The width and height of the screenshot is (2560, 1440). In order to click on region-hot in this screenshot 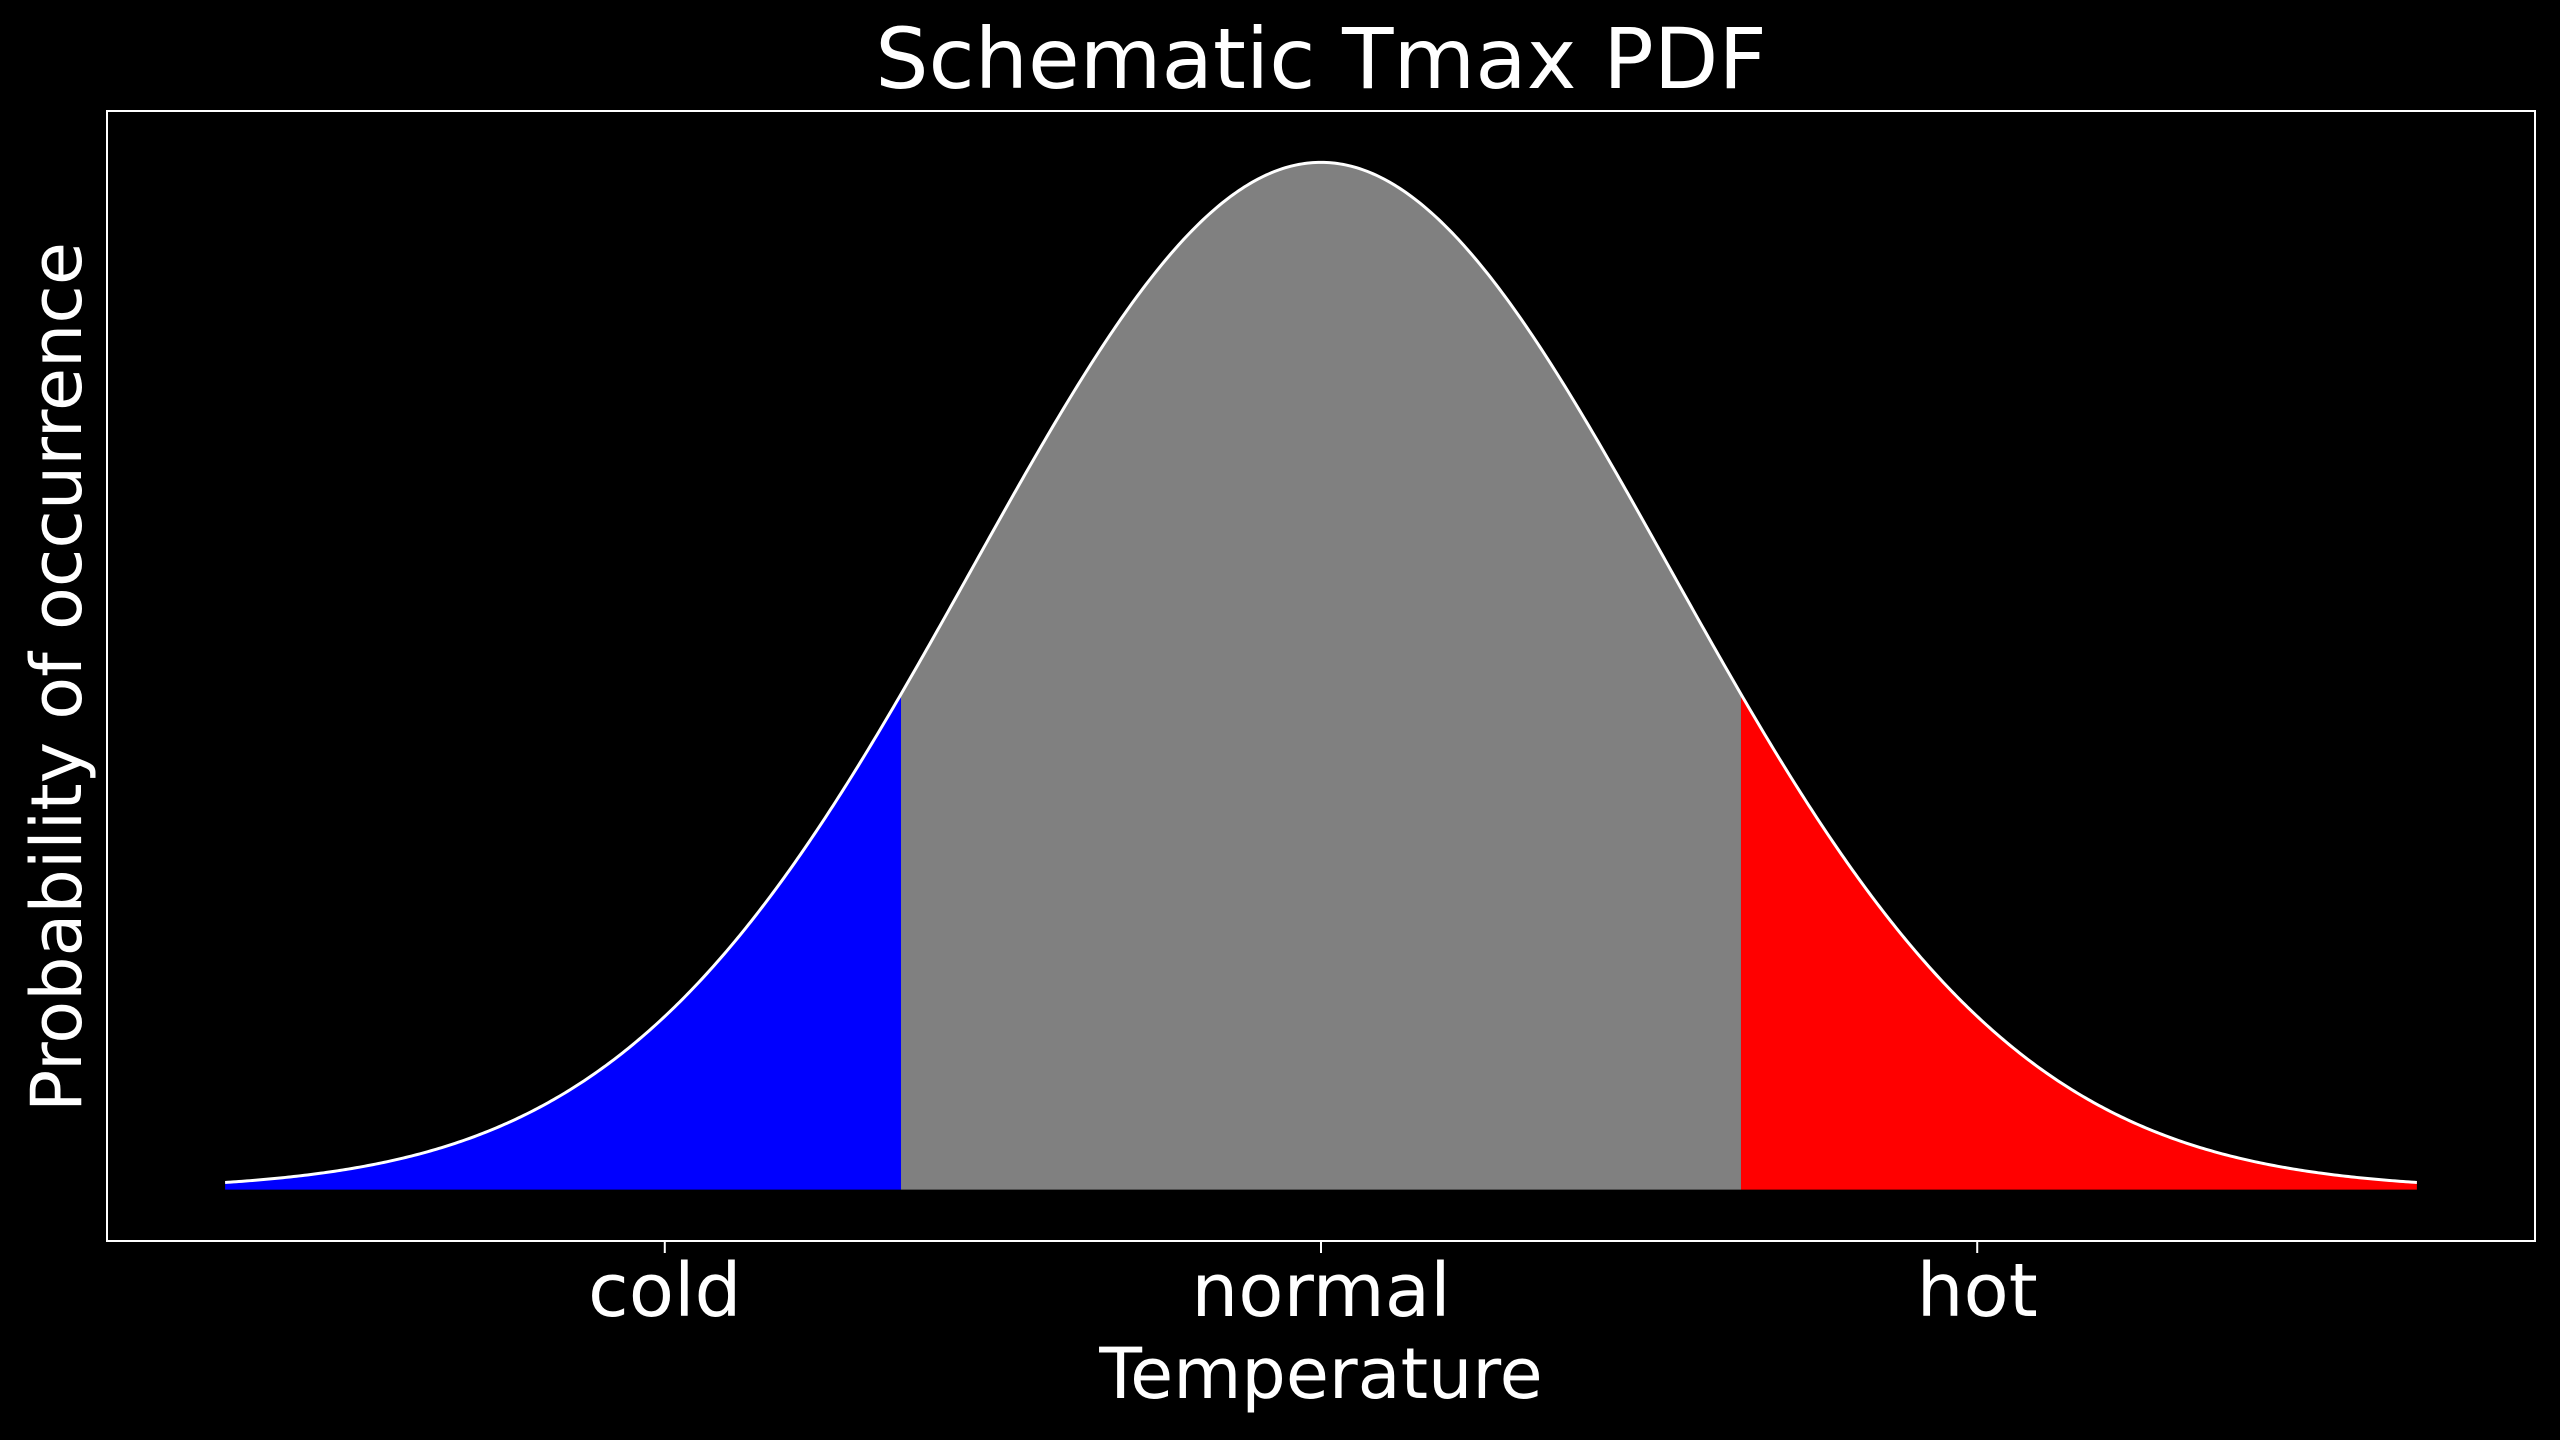, I will do `click(2078, 942)`.